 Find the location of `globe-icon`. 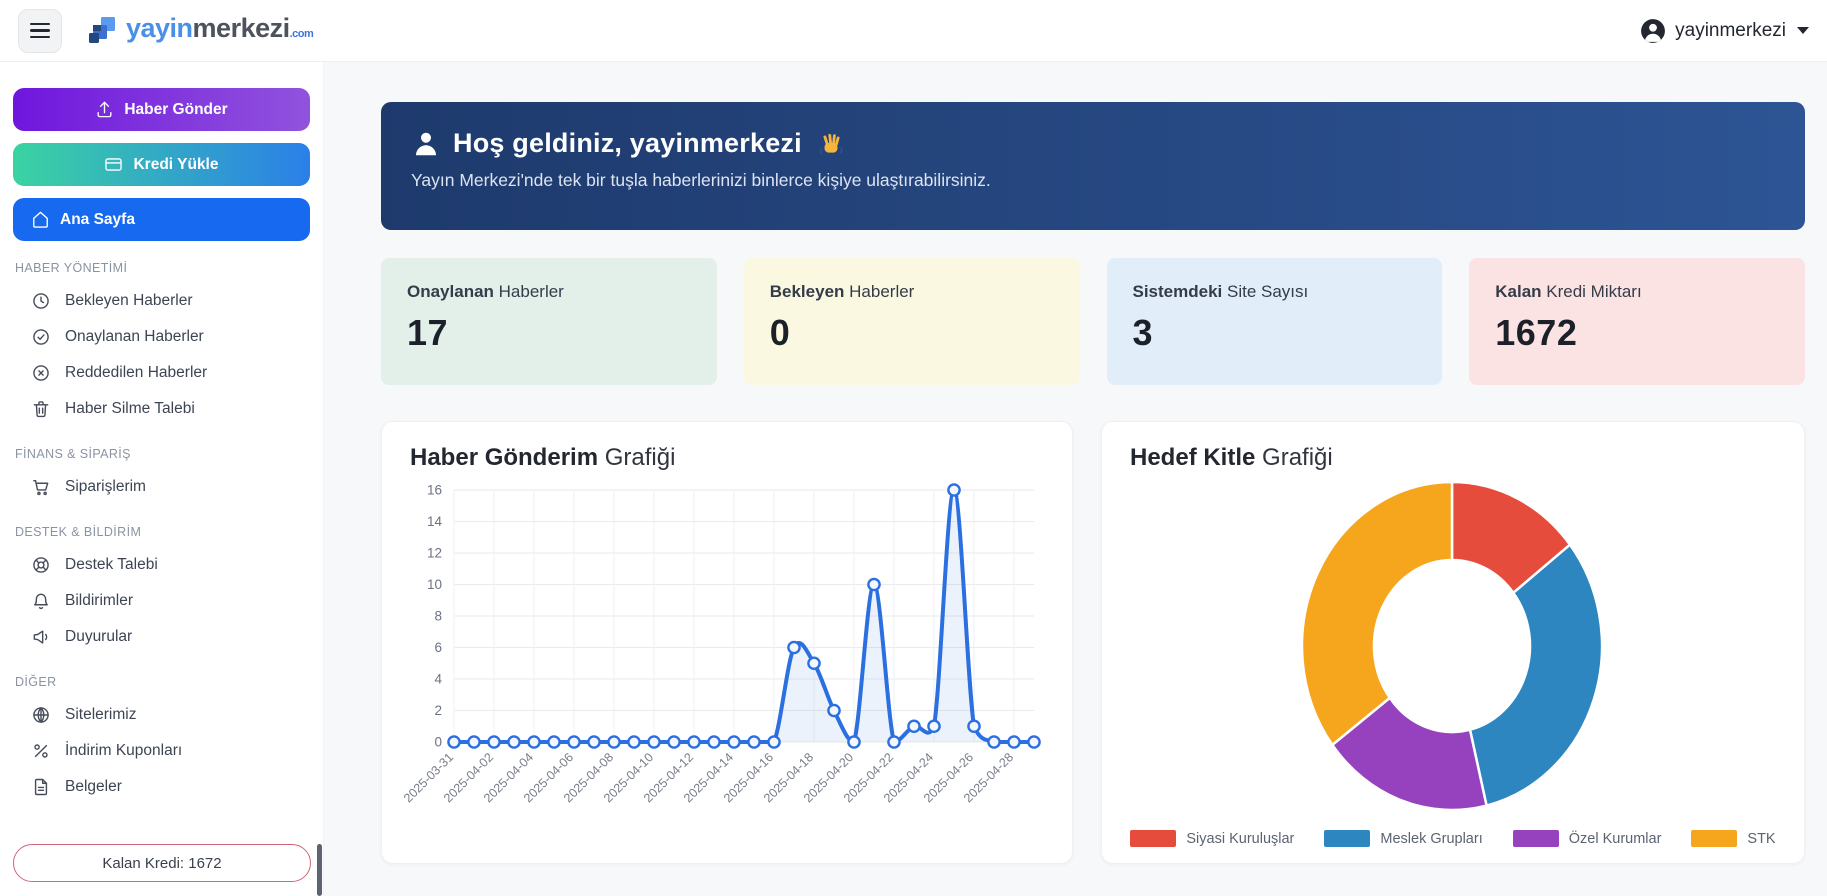

globe-icon is located at coordinates (41, 715).